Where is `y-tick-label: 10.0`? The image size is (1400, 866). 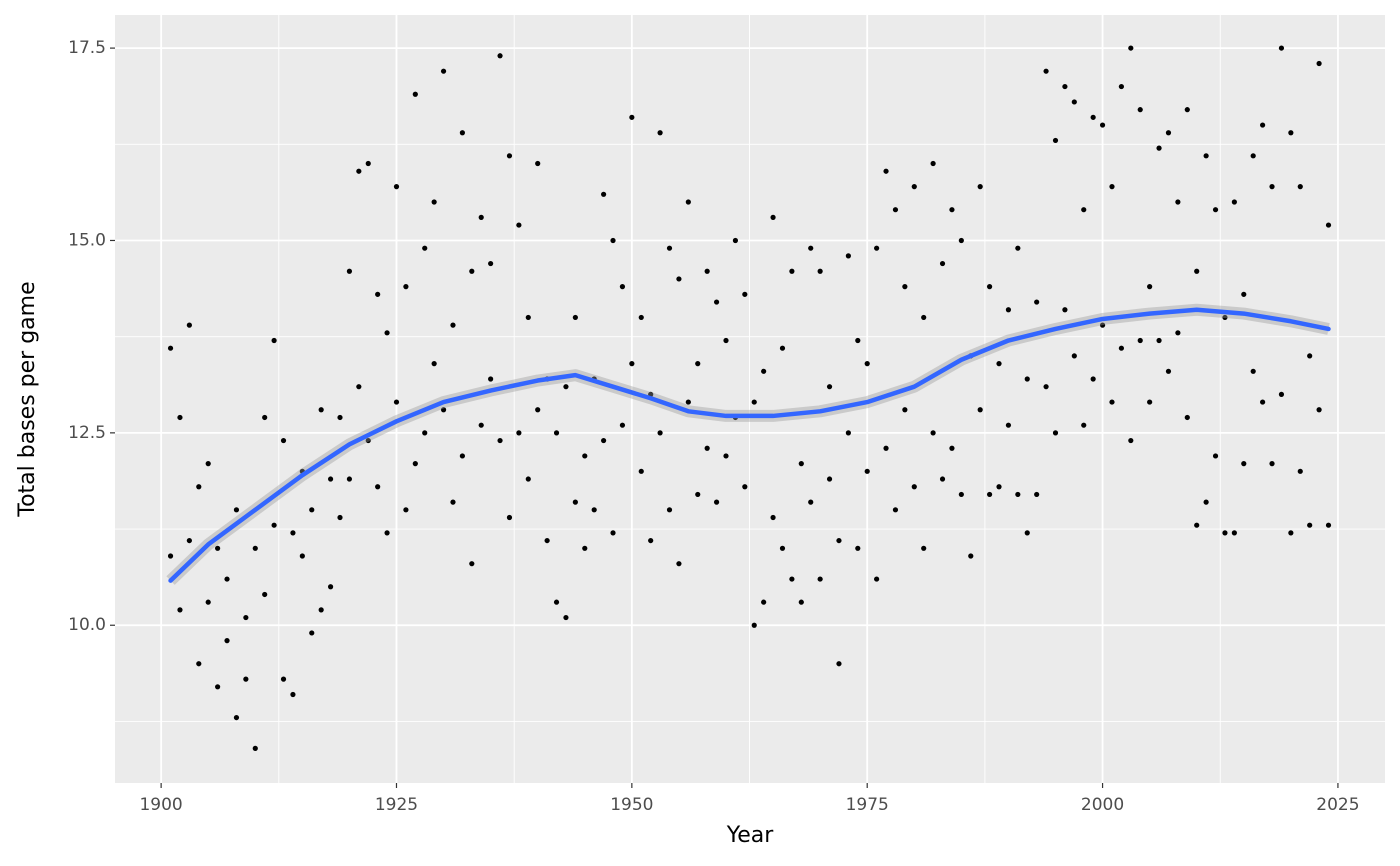
y-tick-label: 10.0 is located at coordinates (87, 625).